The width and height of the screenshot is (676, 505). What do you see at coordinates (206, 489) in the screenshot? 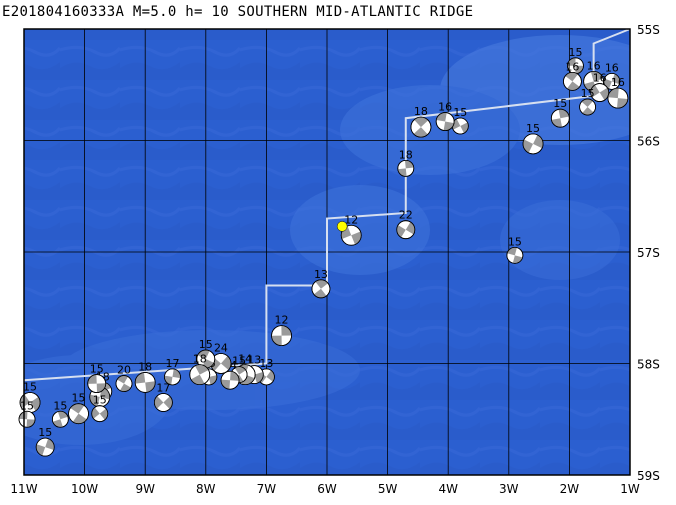
I see `longitude-tick-label: 8W` at bounding box center [206, 489].